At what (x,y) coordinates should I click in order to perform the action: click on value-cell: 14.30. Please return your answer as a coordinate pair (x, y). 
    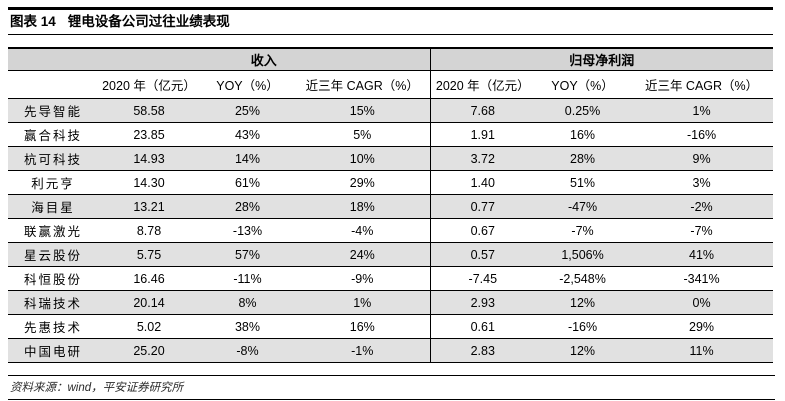
    Looking at the image, I should click on (149, 182).